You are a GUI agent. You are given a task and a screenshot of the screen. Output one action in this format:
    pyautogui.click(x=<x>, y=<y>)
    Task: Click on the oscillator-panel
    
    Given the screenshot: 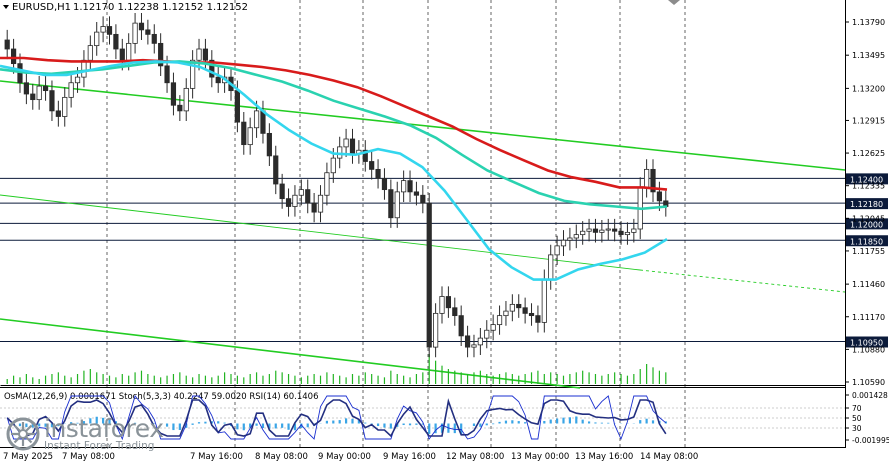 What is the action you would take?
    pyautogui.click(x=422, y=418)
    